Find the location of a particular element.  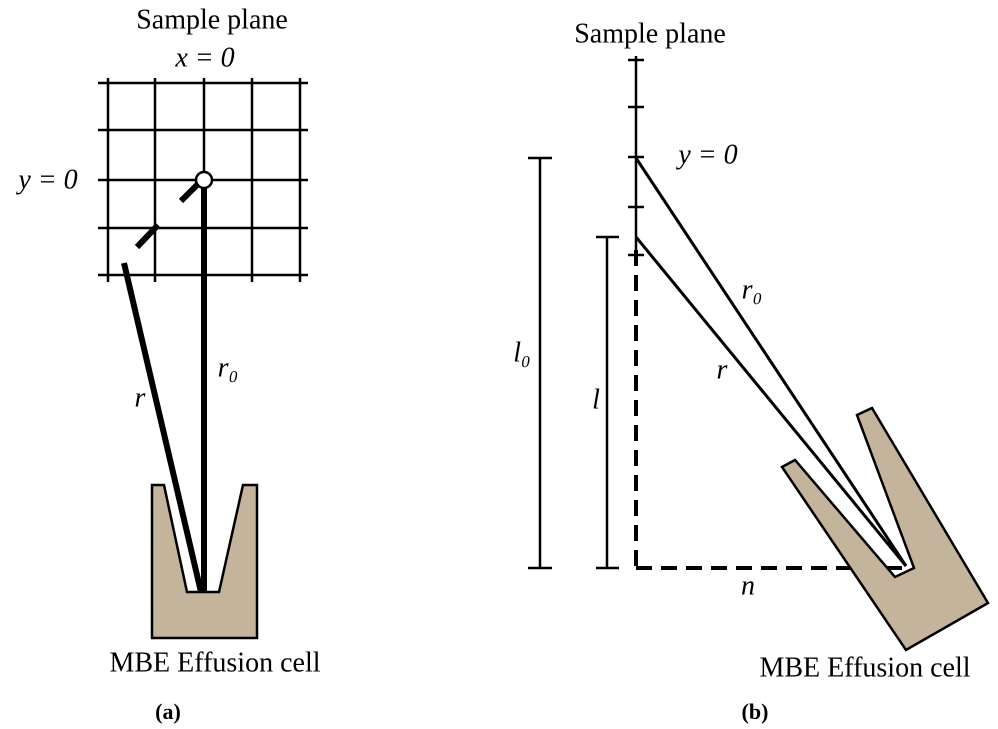

n-label: n is located at coordinates (748, 585).